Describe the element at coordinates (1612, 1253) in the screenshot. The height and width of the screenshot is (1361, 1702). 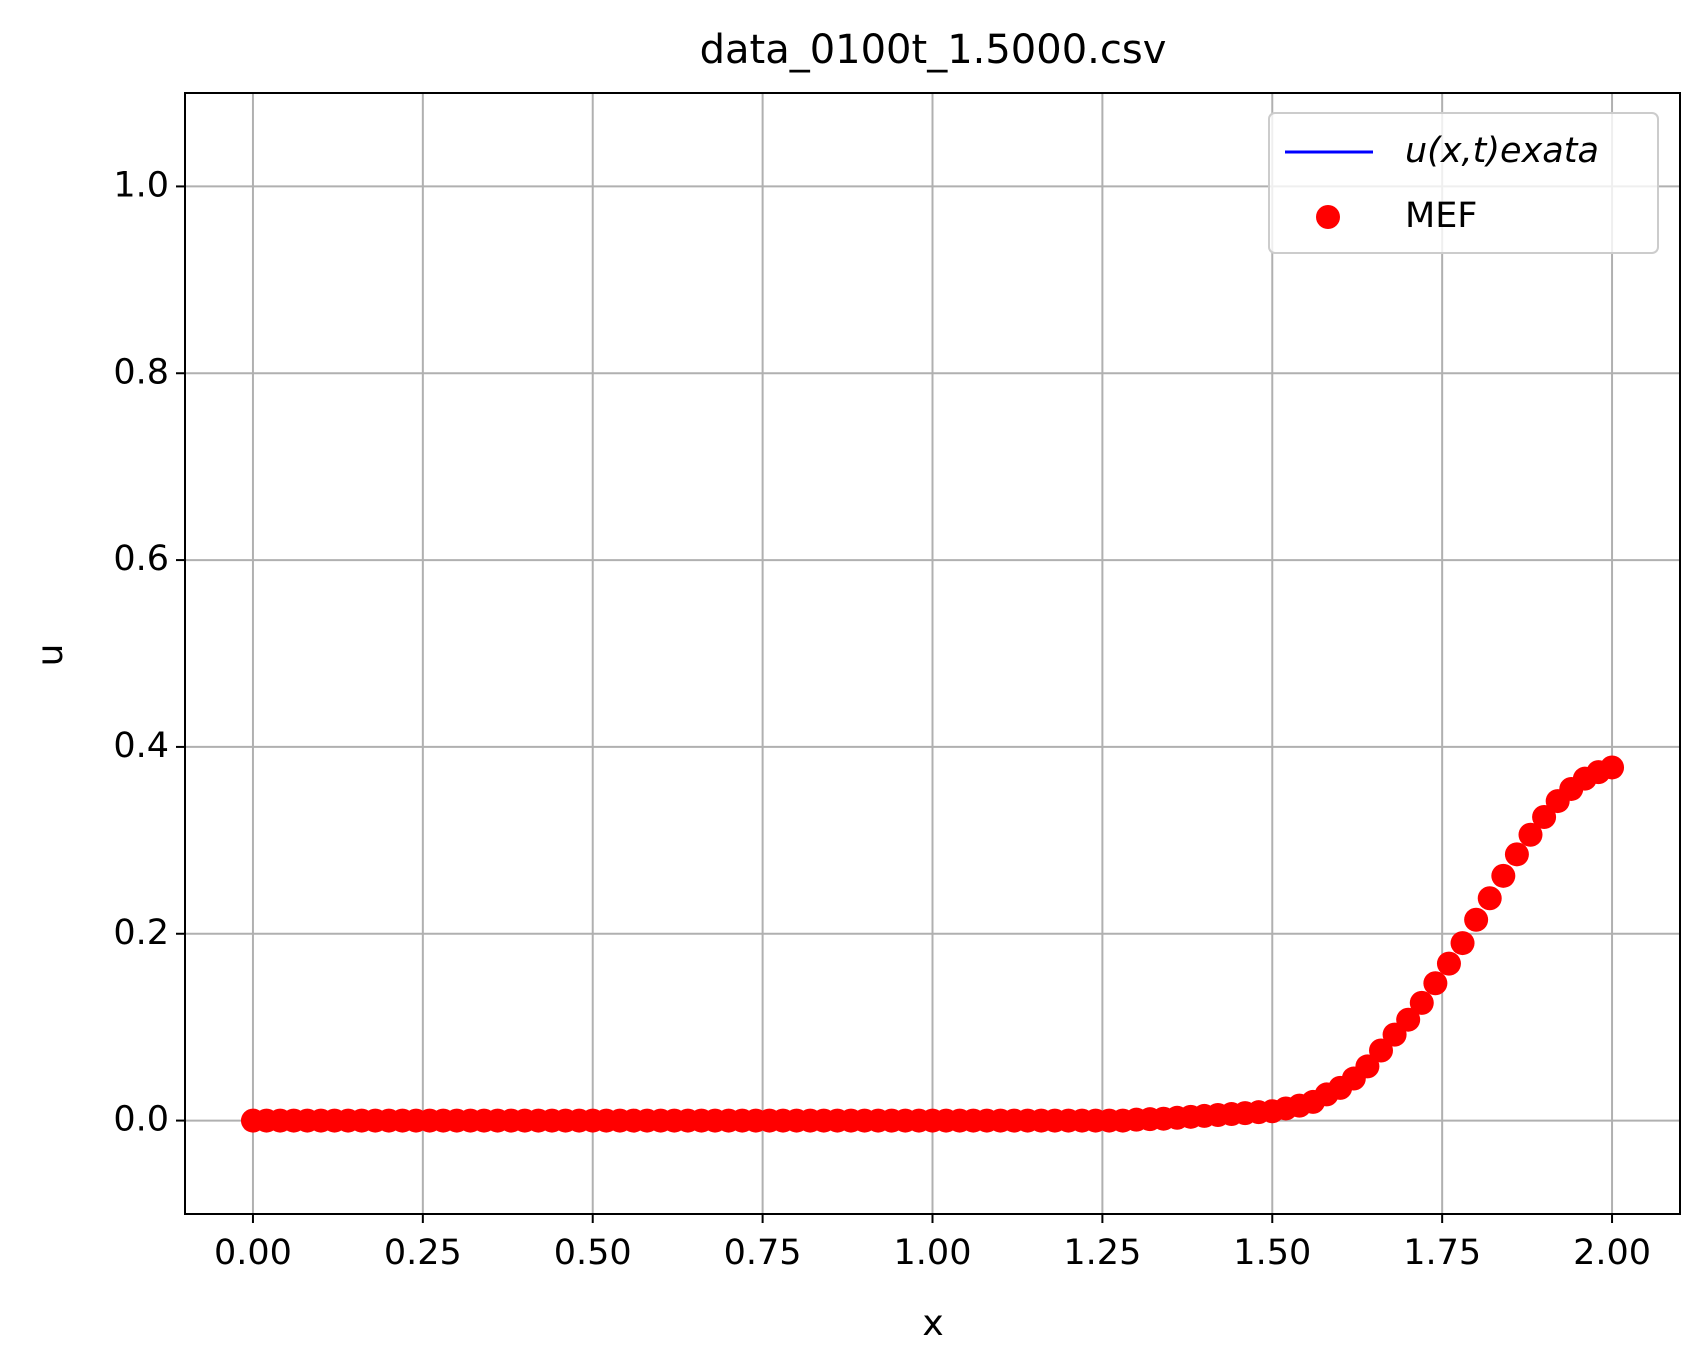
I see `x-tick-label: 2.00` at that location.